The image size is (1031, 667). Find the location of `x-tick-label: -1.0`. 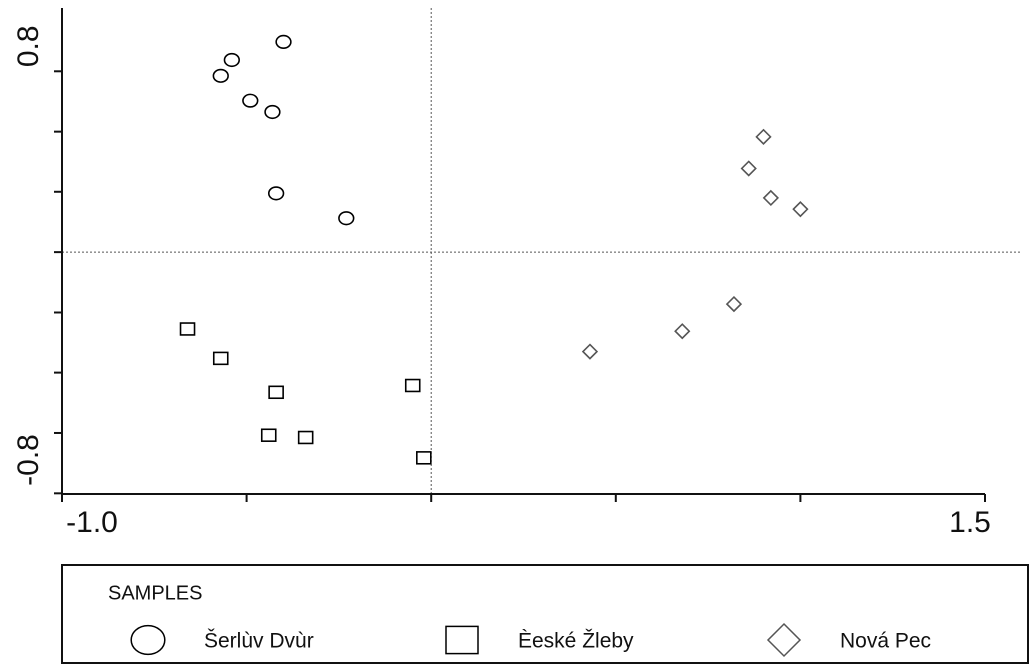

x-tick-label: -1.0 is located at coordinates (92, 522).